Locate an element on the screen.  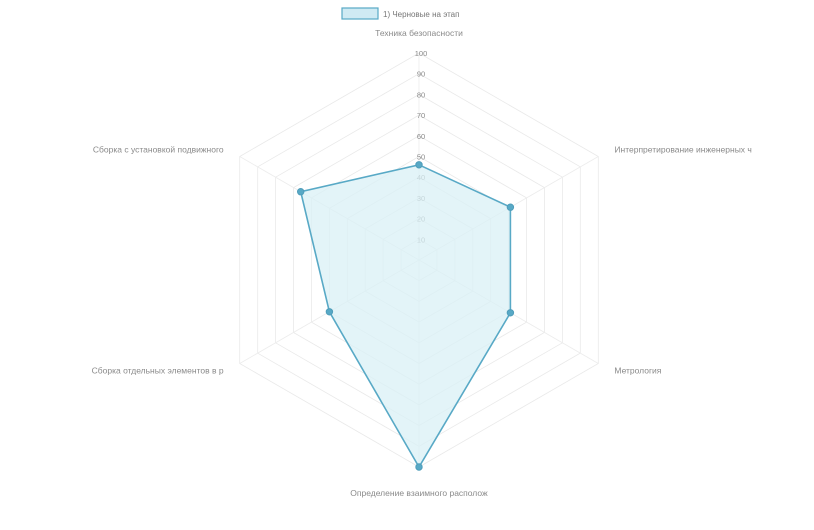
tick-label: 50 is located at coordinates (421, 157).